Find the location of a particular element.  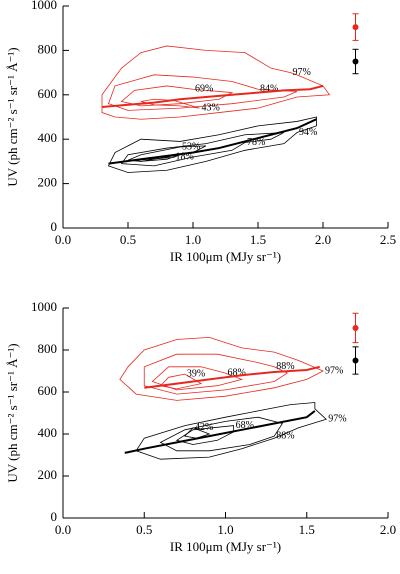

contour-label: 43% is located at coordinates (211, 107).